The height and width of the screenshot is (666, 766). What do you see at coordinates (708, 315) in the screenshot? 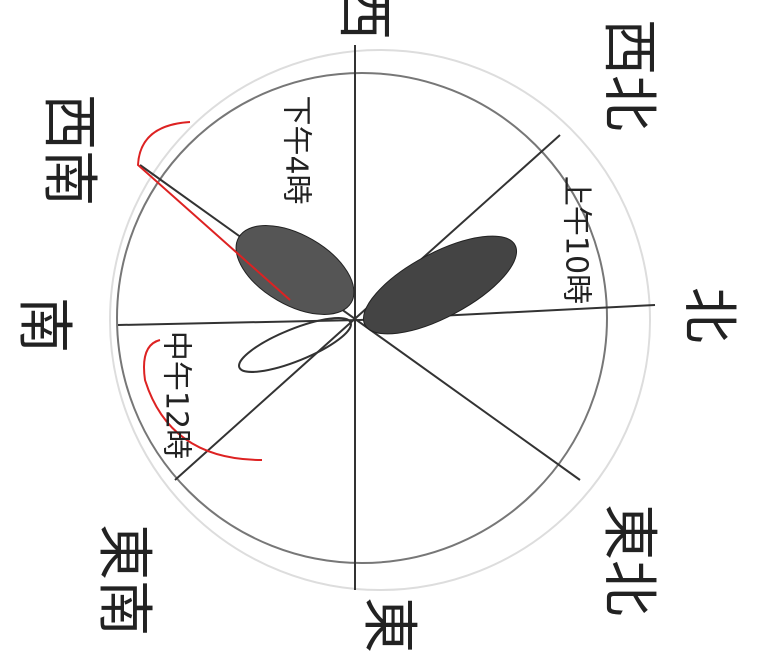
I see `direction-label: 北` at bounding box center [708, 315].